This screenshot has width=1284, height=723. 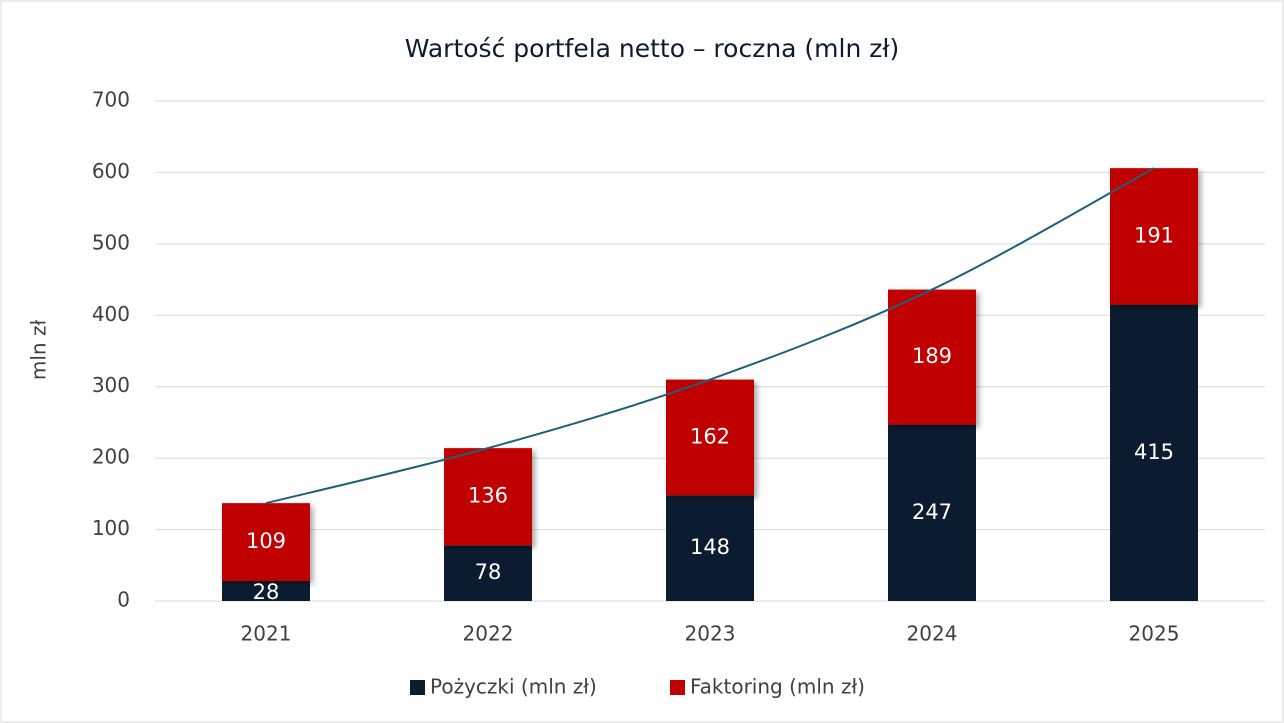 I want to click on data-label: 189, so click(x=932, y=356).